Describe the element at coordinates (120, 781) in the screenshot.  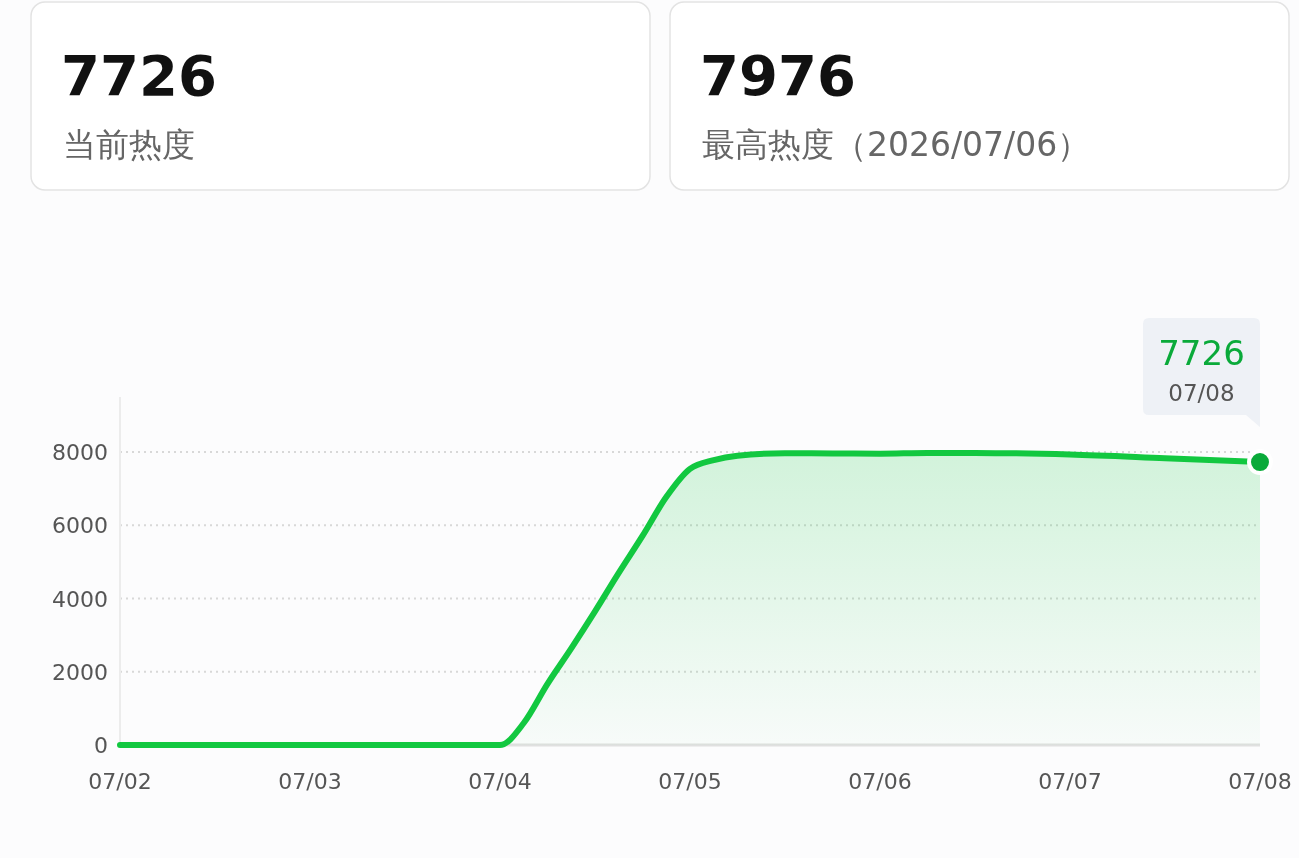
I see `x-tick-label: 07/02` at that location.